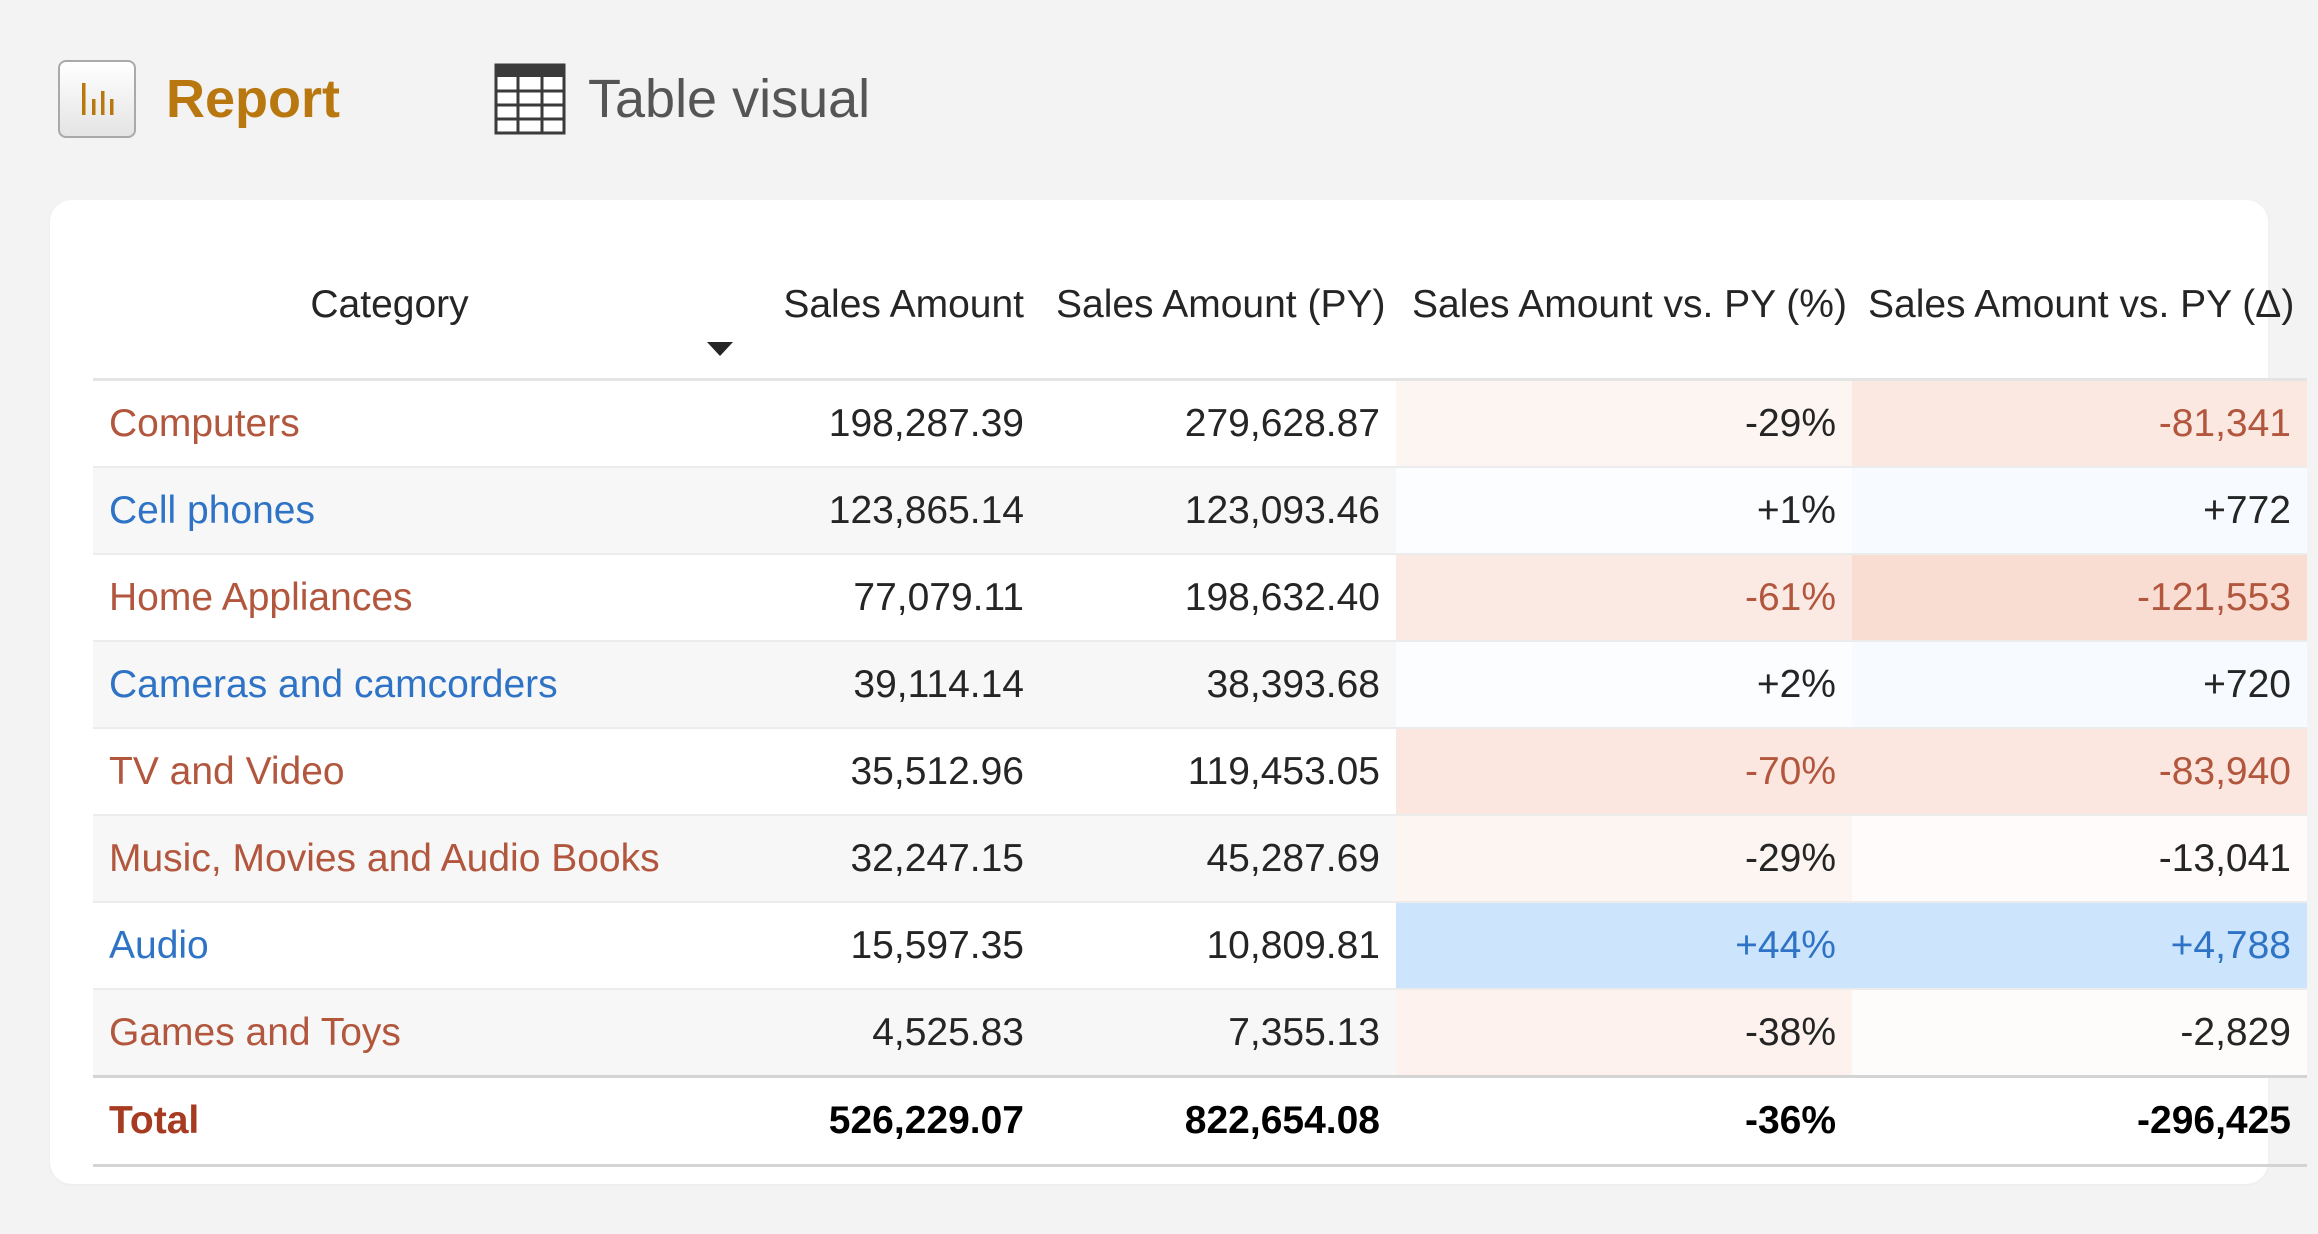  Describe the element at coordinates (863, 598) in the screenshot. I see `sales-amount-cell: 77,079.11` at that location.